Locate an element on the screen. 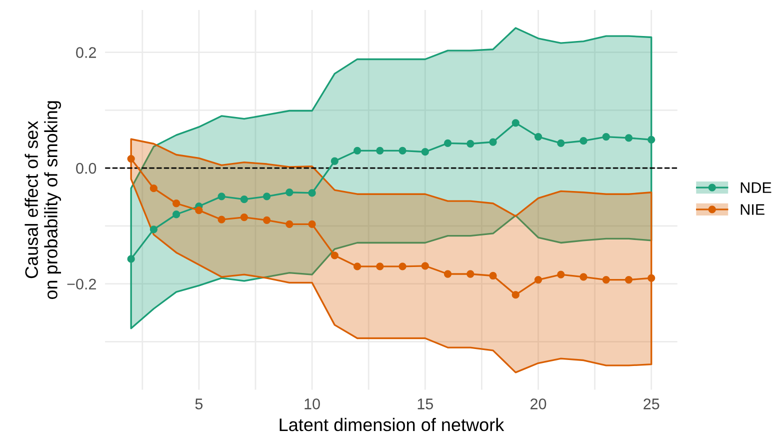 The width and height of the screenshot is (784, 436). legend-label: NDE is located at coordinates (756, 187).